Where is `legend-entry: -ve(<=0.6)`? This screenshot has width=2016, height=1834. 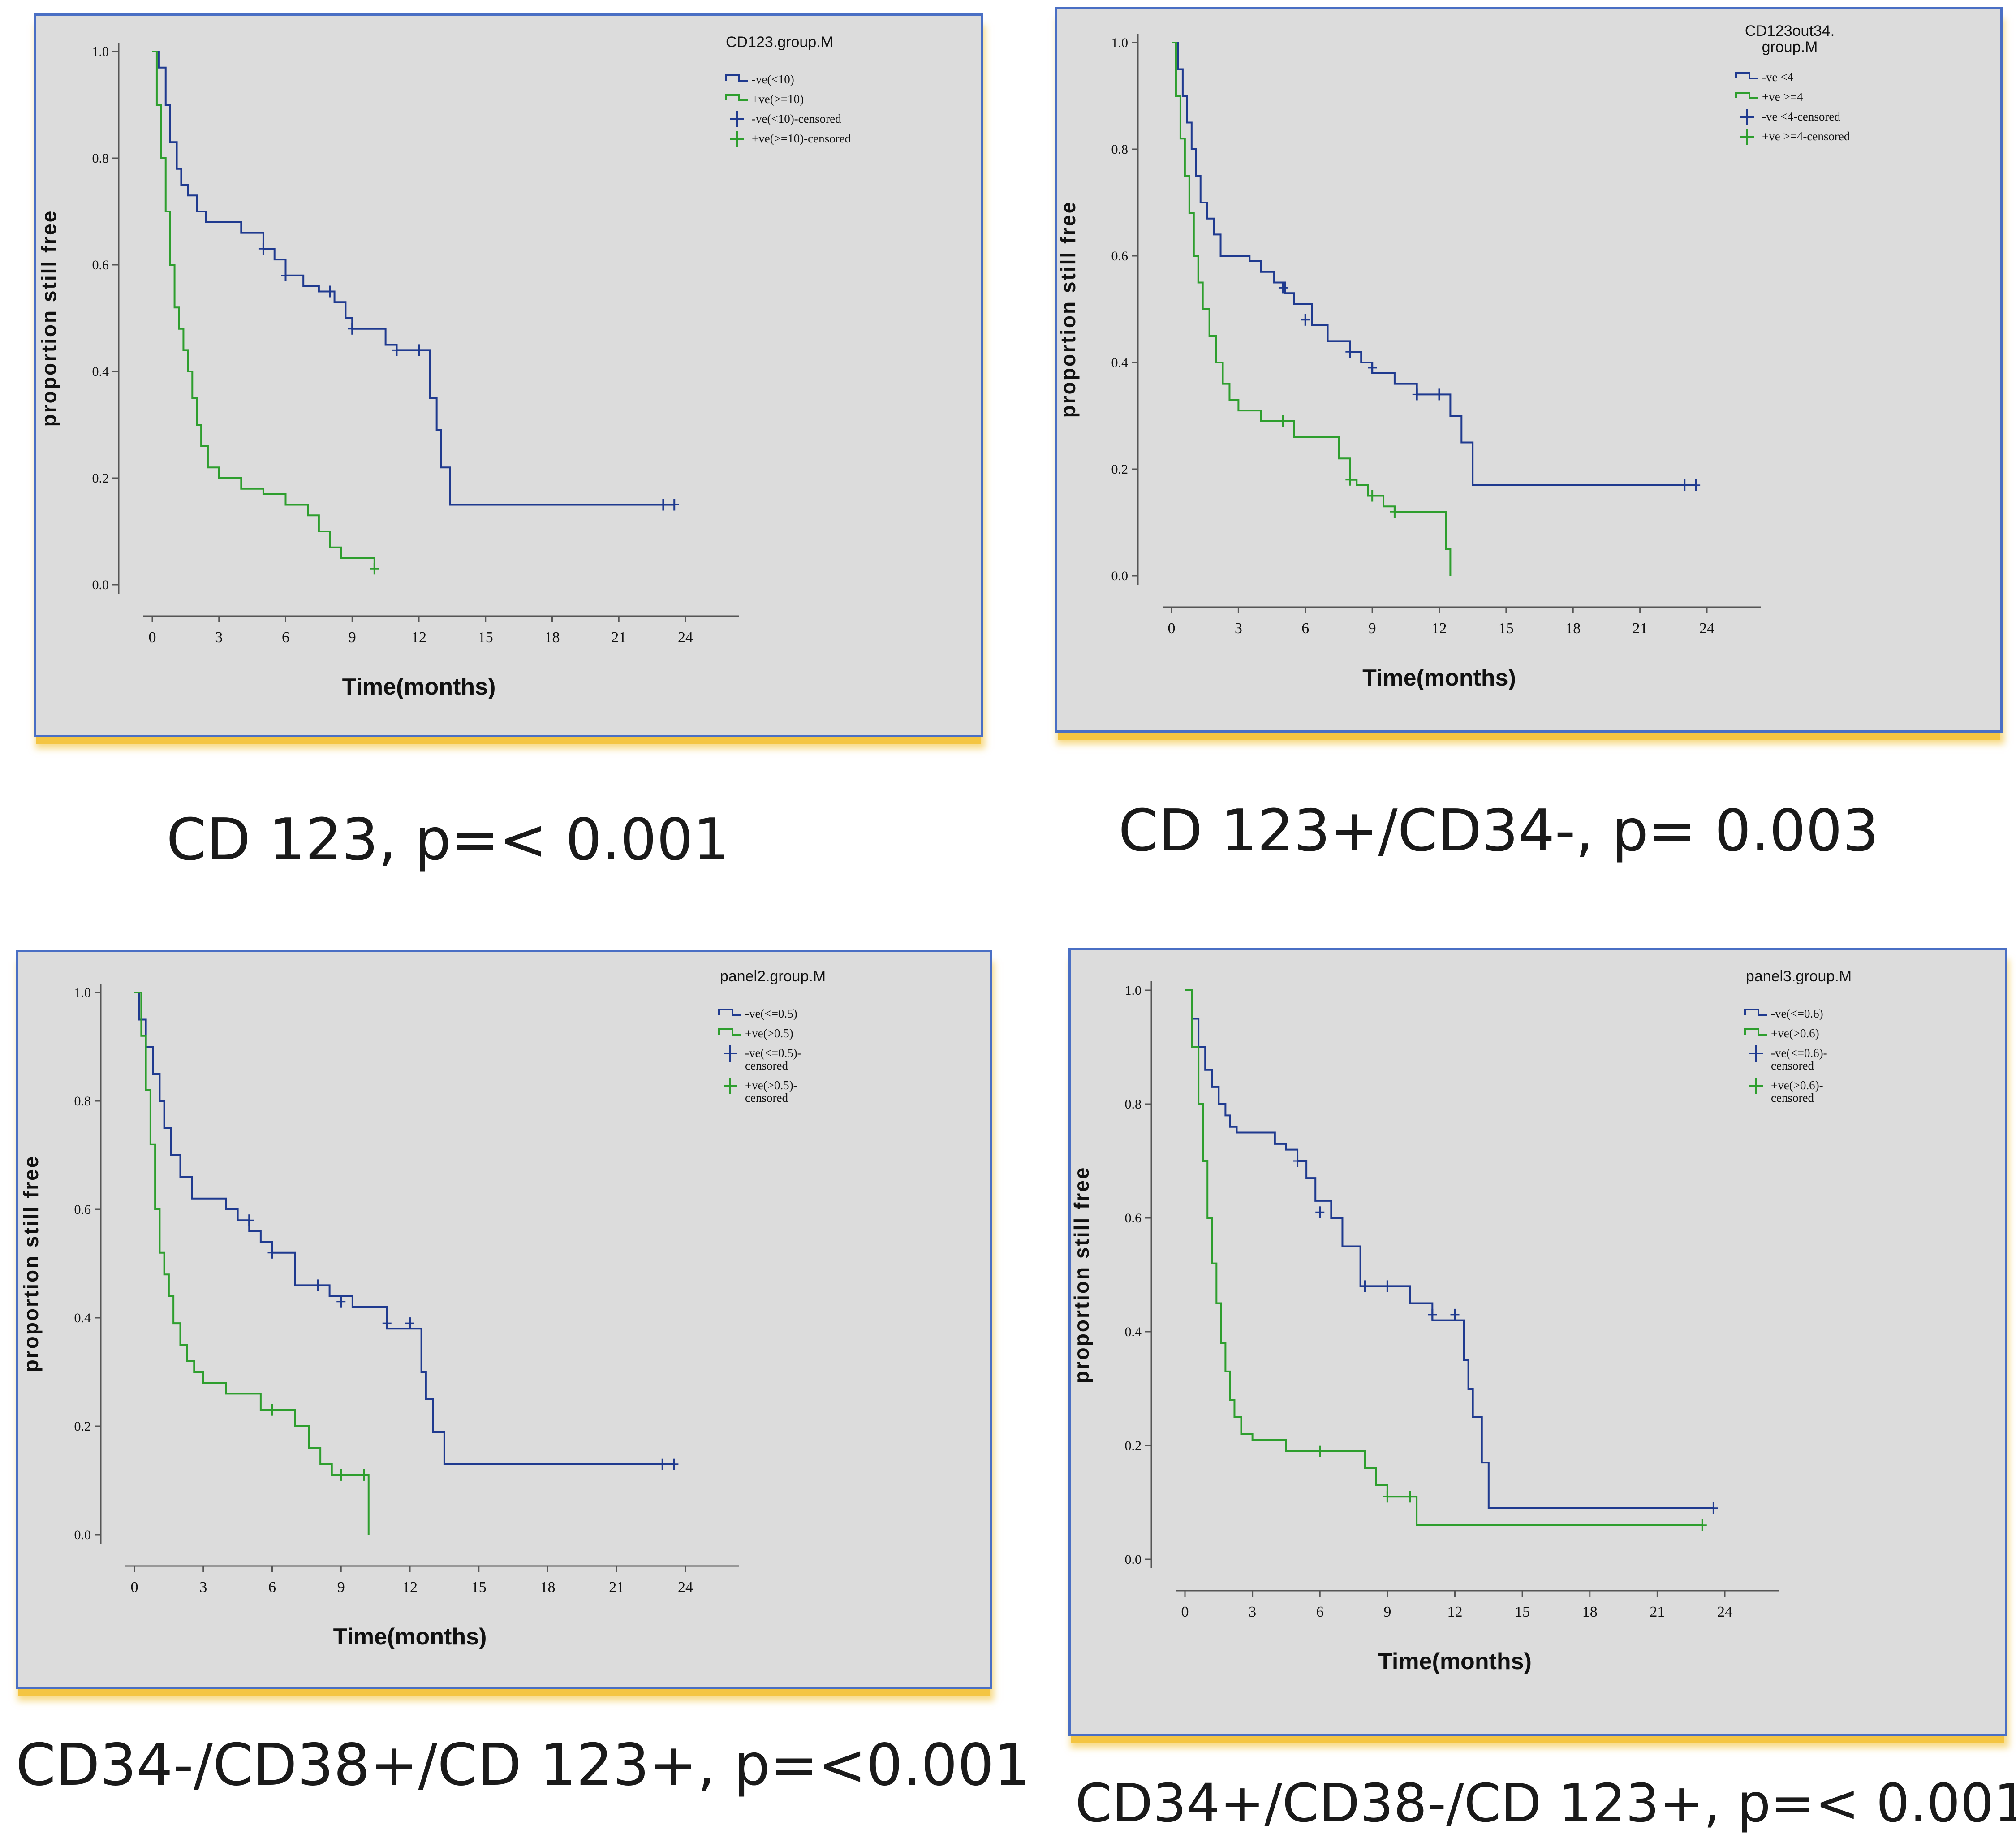 legend-entry: -ve(<=0.6) is located at coordinates (1797, 1013).